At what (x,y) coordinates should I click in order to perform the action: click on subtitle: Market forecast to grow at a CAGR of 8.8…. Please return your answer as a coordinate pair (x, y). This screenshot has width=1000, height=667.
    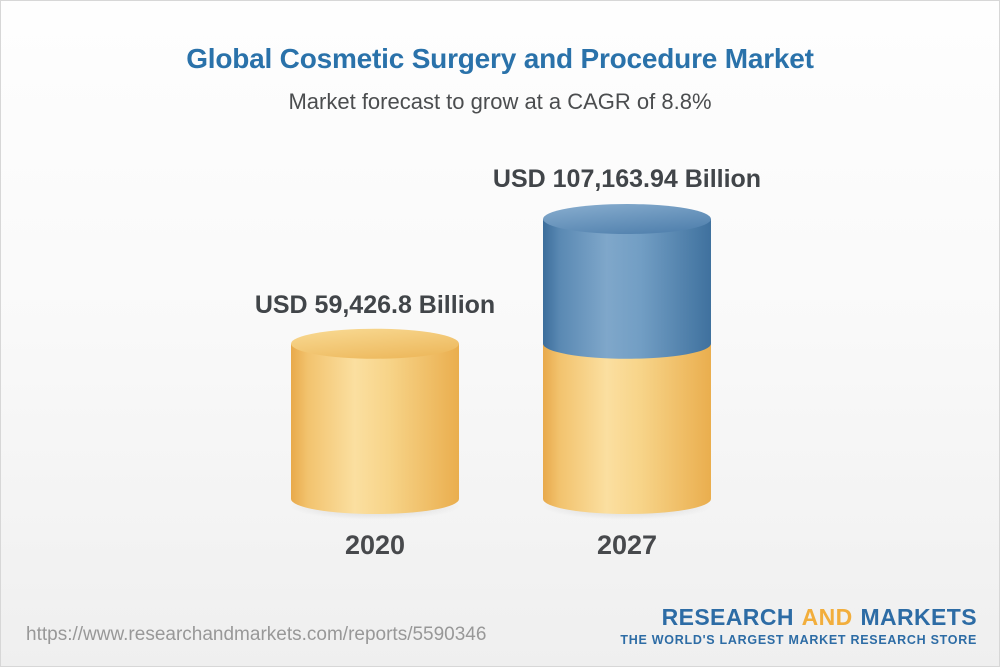
    Looking at the image, I should click on (500, 101).